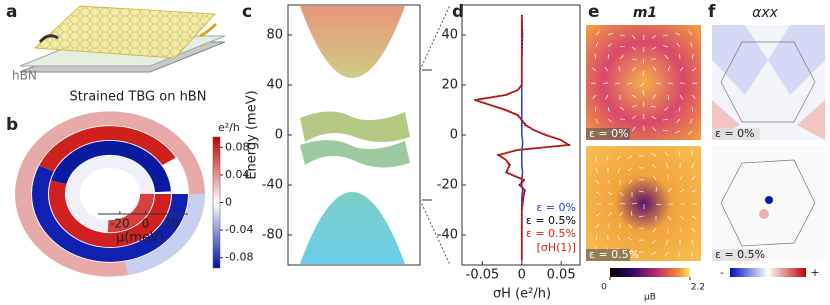 The width and height of the screenshot is (830, 305). I want to click on panel-label: a, so click(11, 12).